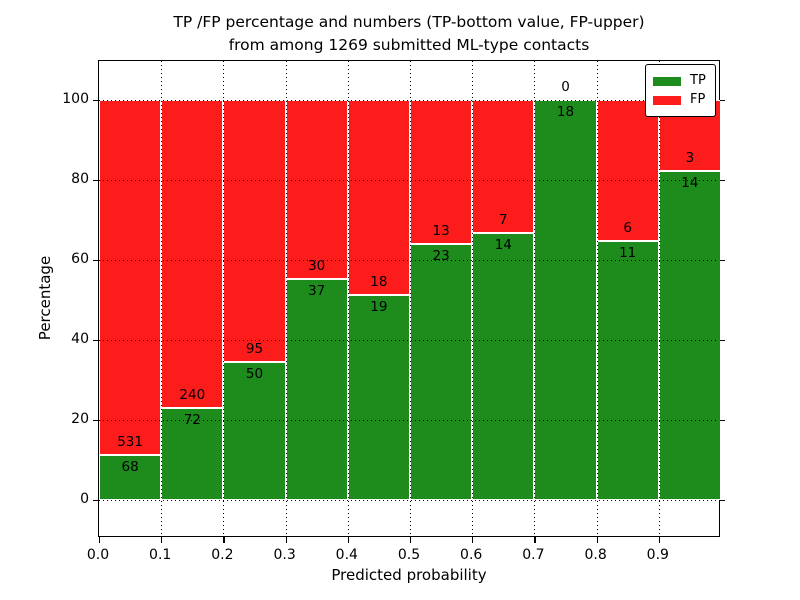  What do you see at coordinates (379, 281) in the screenshot?
I see `bar-fp-count-label: 18` at bounding box center [379, 281].